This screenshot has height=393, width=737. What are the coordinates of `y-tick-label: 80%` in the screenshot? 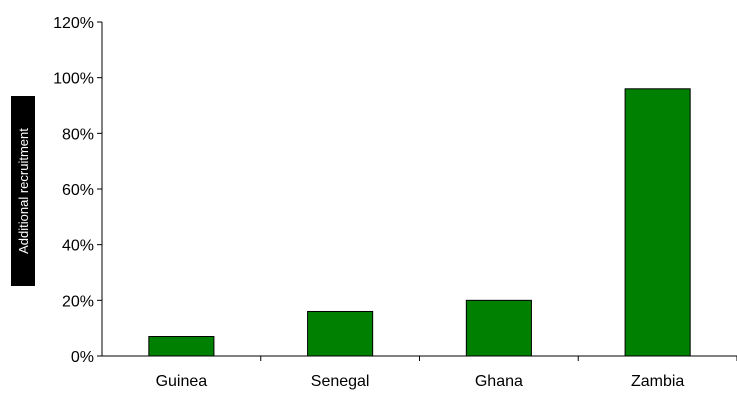 It's located at (78, 134).